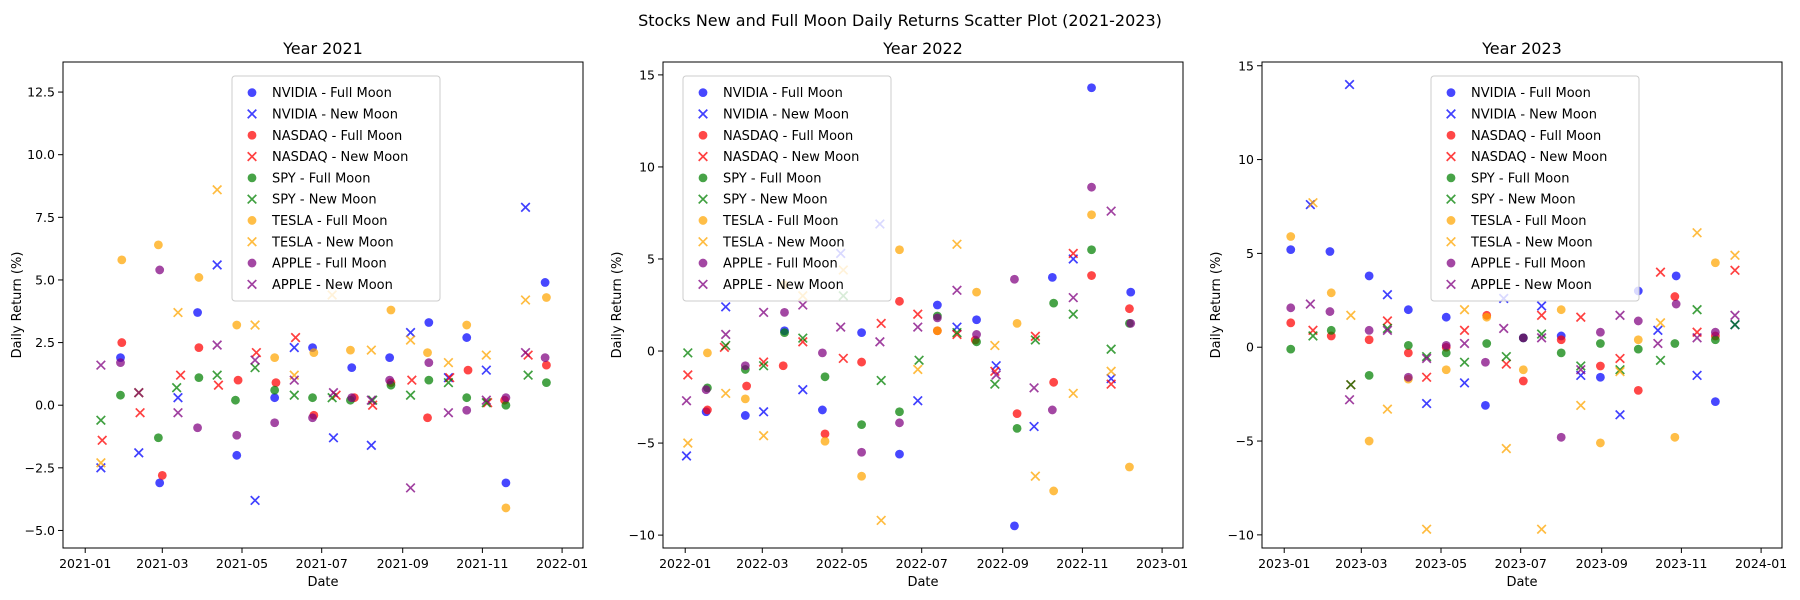 This screenshot has height=600, width=1800. What do you see at coordinates (323, 348) in the screenshot?
I see `data-points` at bounding box center [323, 348].